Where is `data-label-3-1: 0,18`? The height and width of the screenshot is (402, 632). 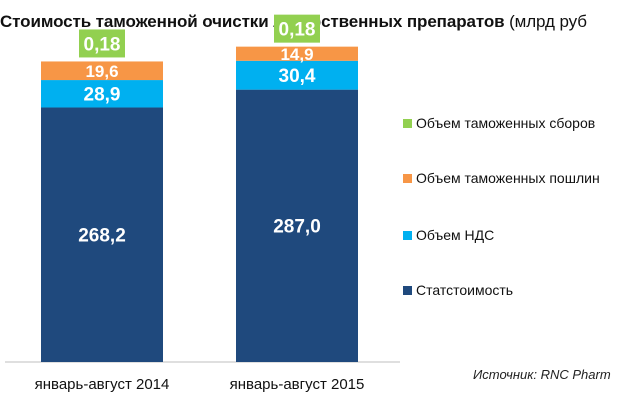
data-label-3-1: 0,18 is located at coordinates (297, 30).